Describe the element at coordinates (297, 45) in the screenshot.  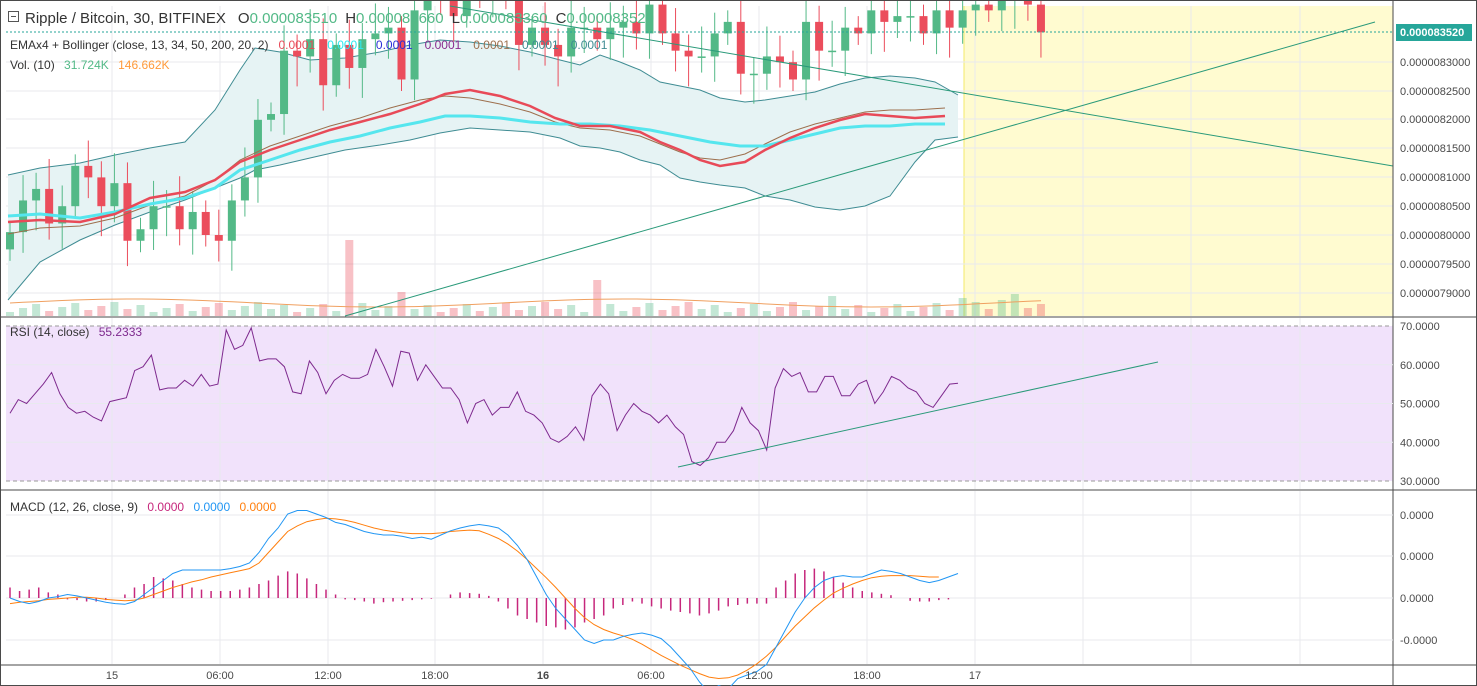
I see `ema-bb-value-1: 0.0001` at that location.